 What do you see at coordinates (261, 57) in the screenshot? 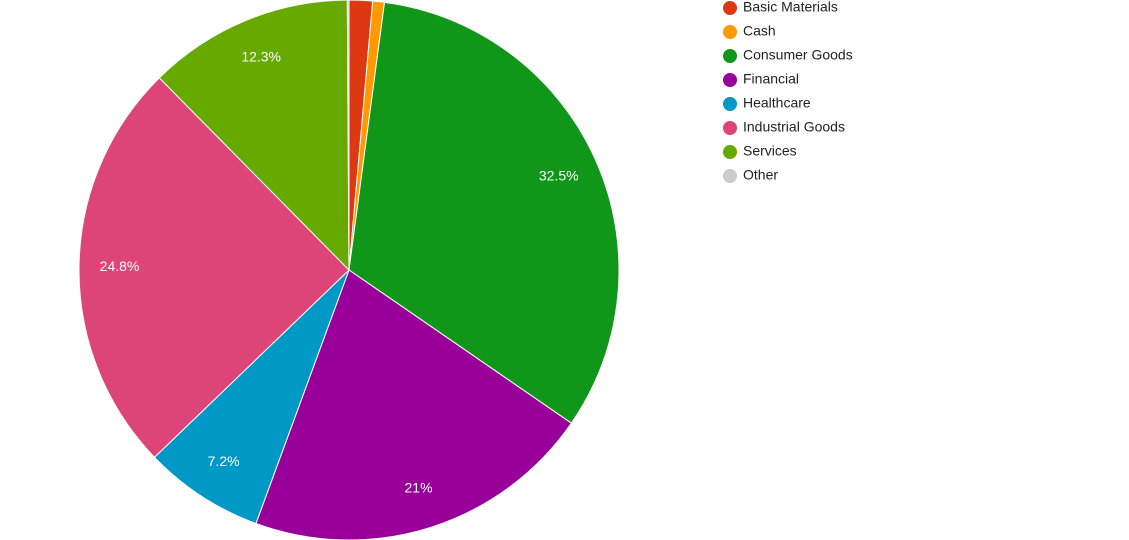
I see `slice-label: 12.3%` at bounding box center [261, 57].